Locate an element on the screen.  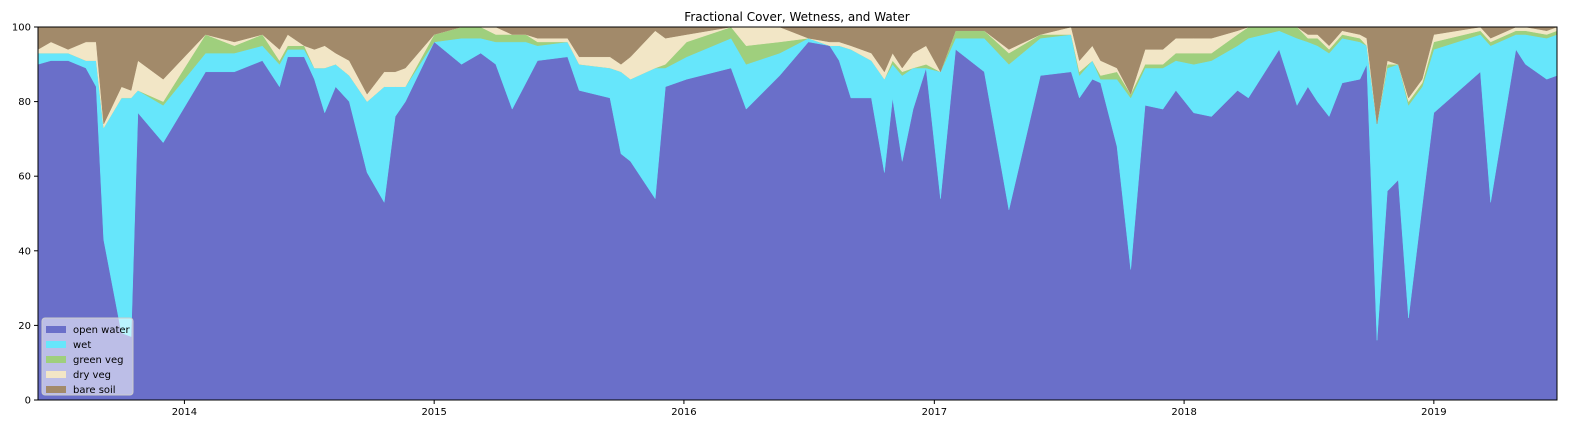
legend-label-wet: wet is located at coordinates (82, 345).